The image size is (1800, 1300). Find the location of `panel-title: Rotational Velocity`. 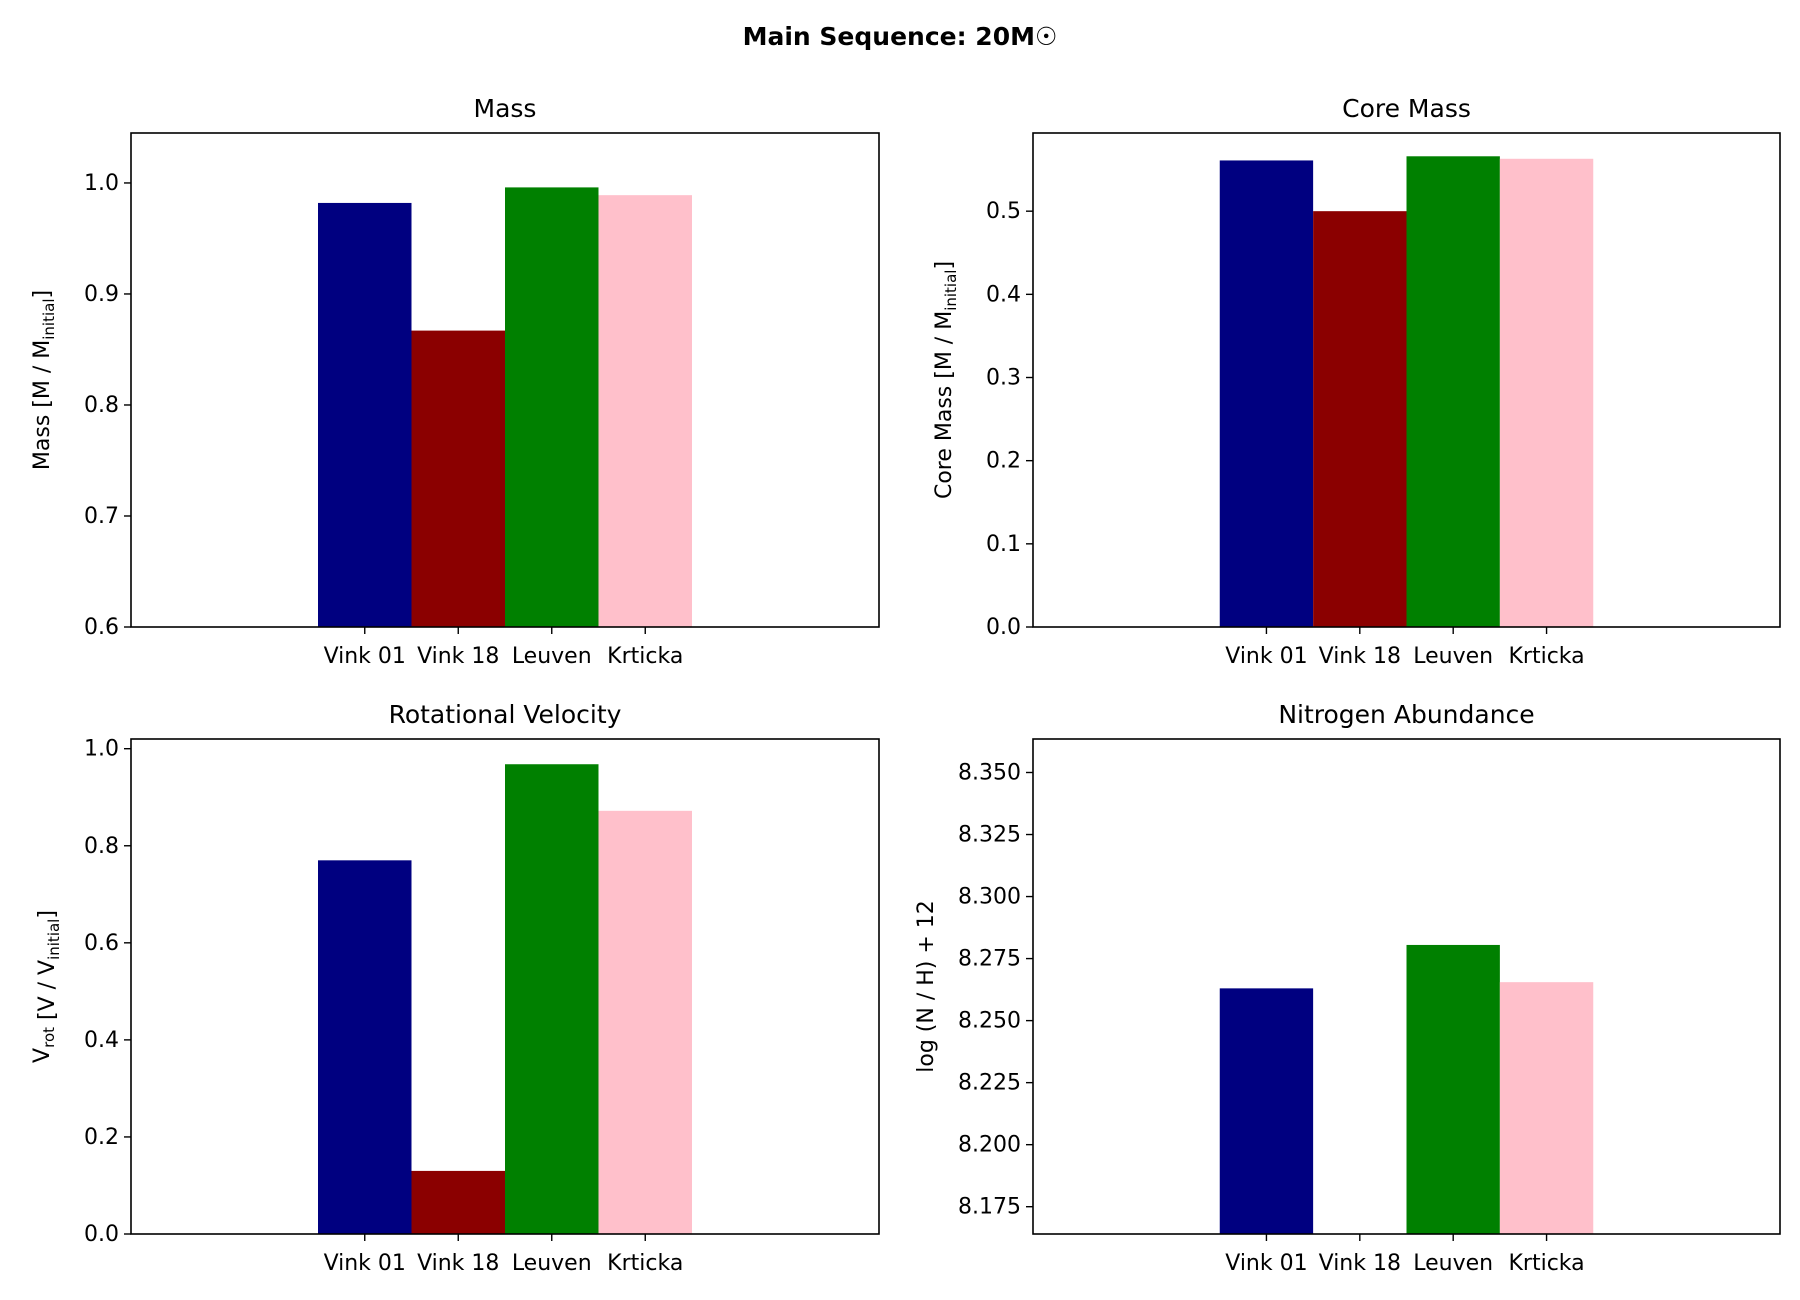

panel-title: Rotational Velocity is located at coordinates (505, 714).